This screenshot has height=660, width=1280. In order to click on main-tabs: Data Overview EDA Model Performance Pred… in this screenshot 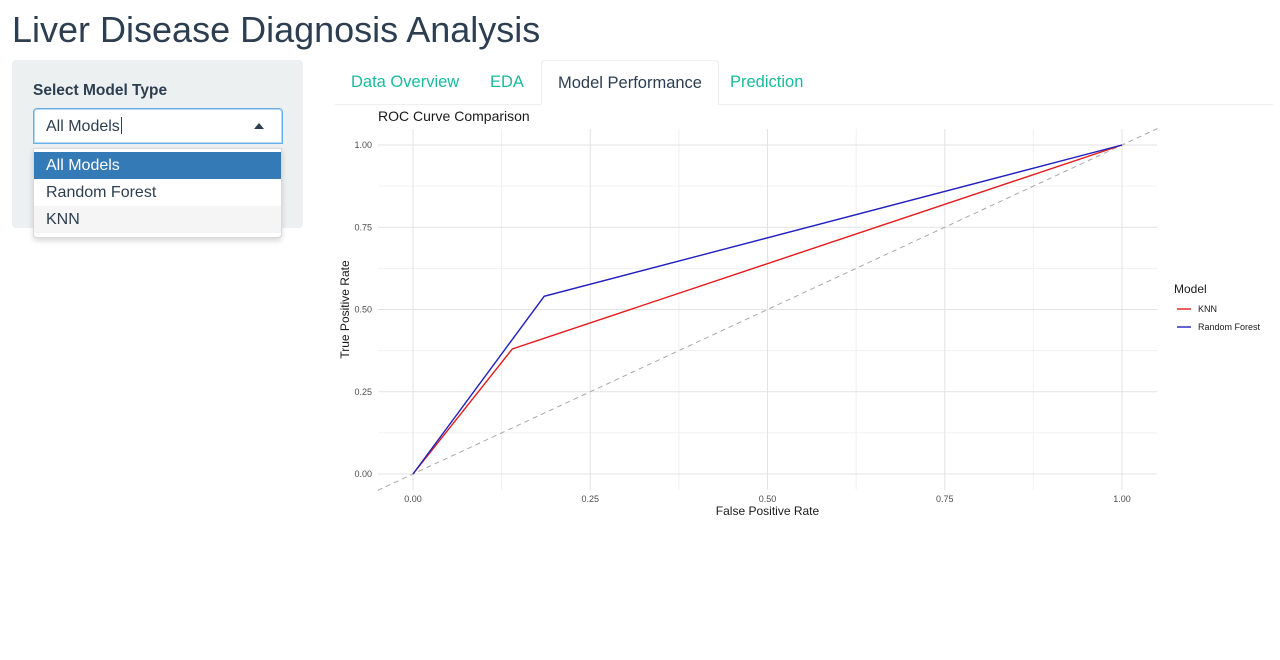, I will do `click(804, 82)`.